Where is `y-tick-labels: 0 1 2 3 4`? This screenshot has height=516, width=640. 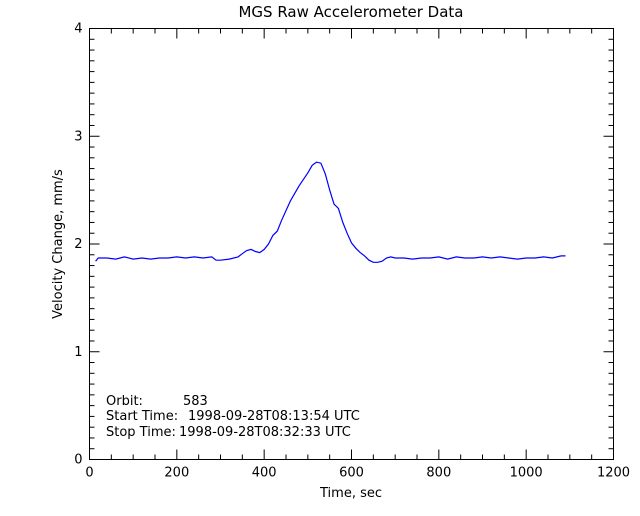 y-tick-labels: 0 1 2 3 4 is located at coordinates (78, 245).